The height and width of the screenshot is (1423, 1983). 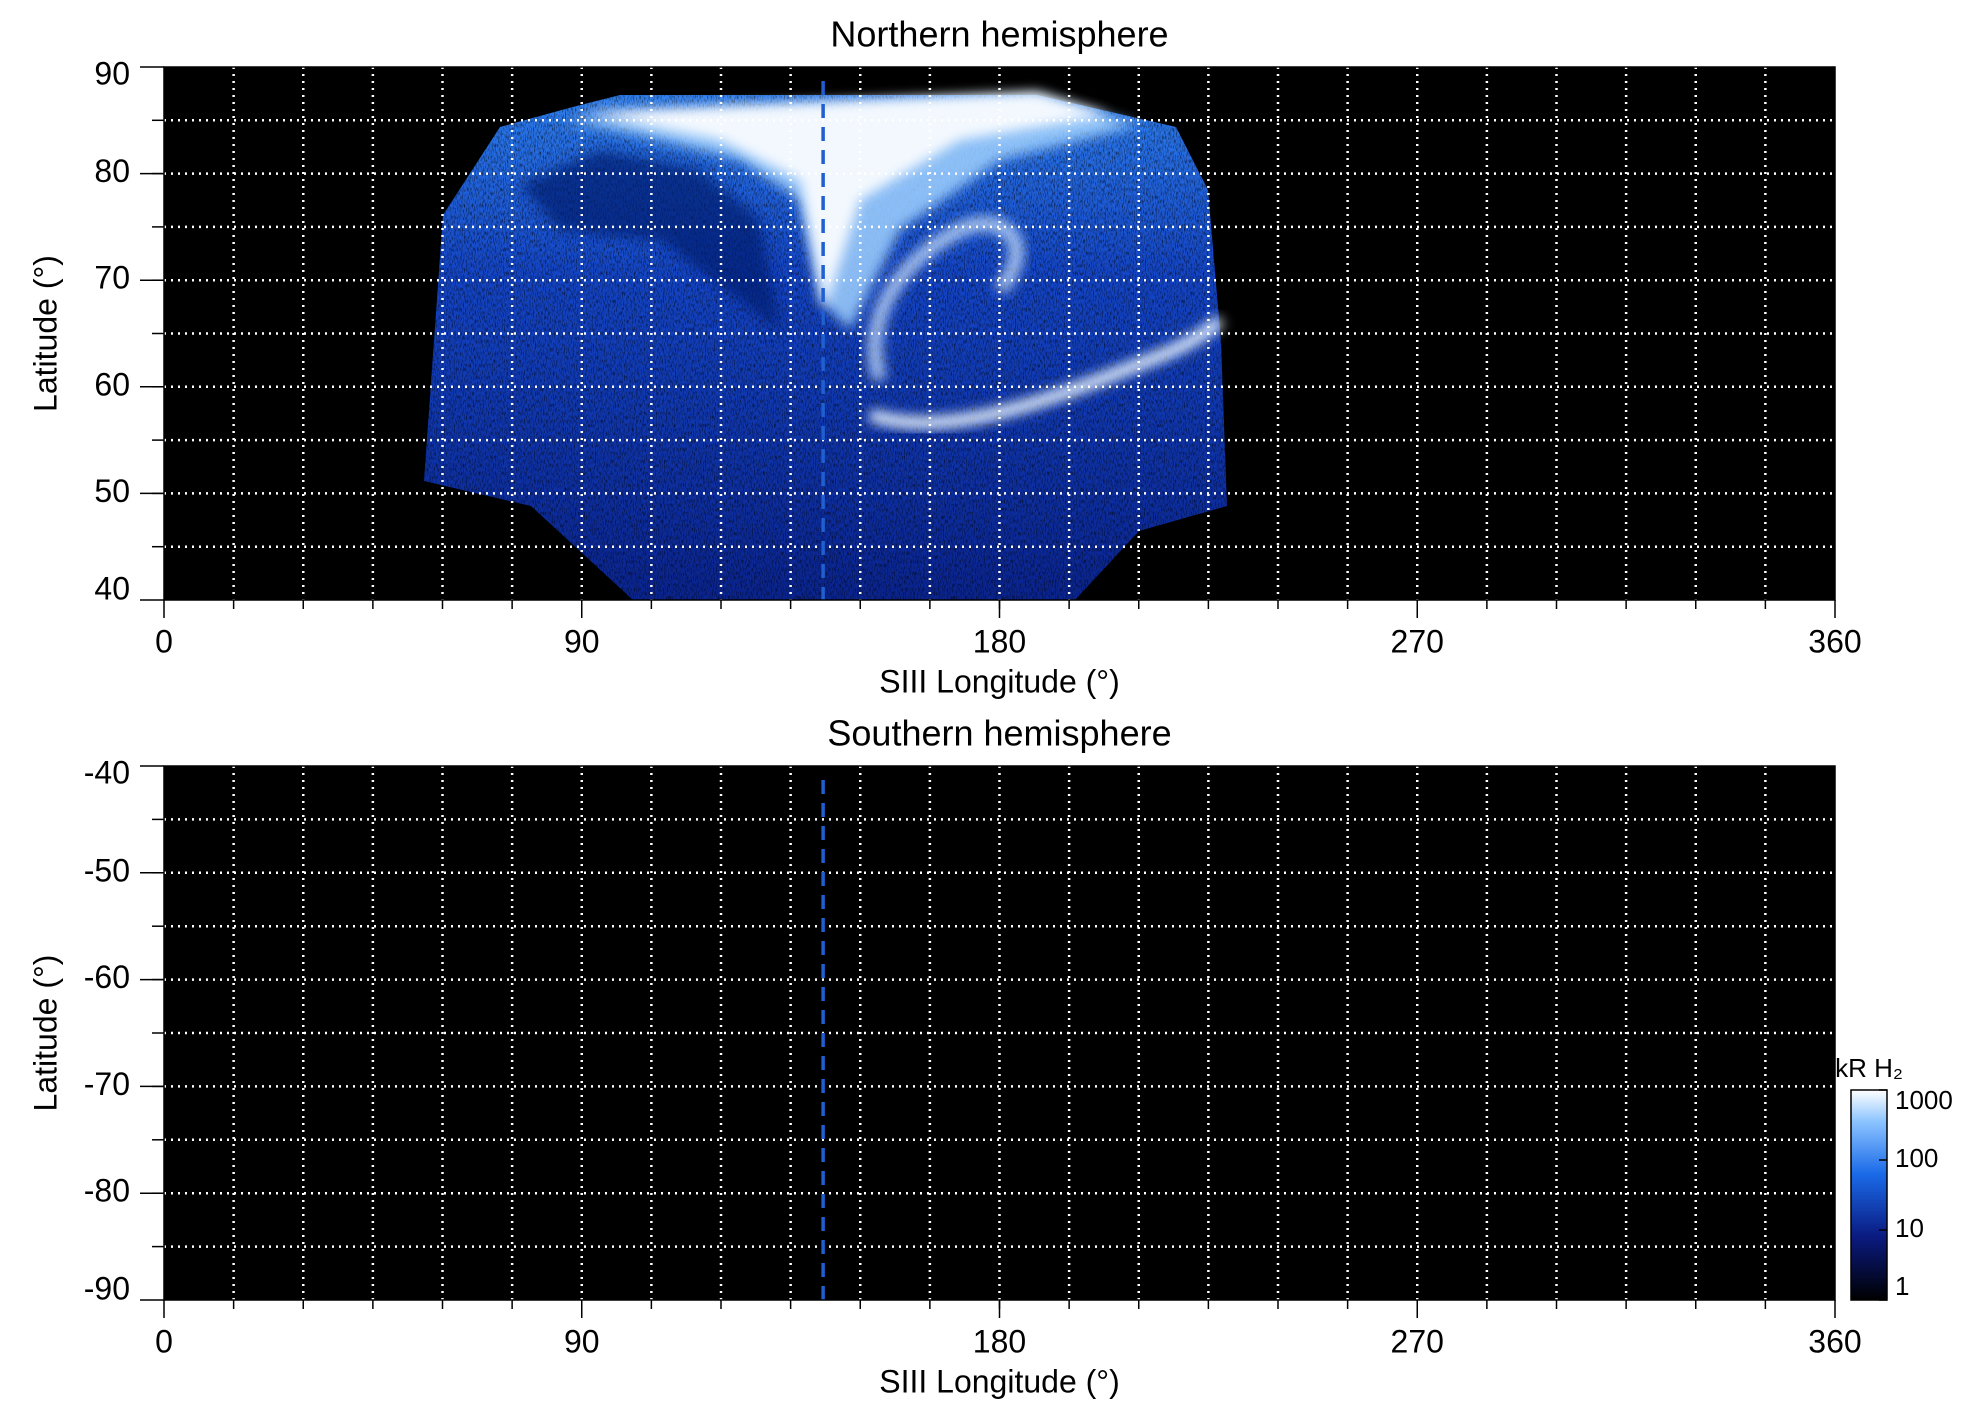 I want to click on colorbar-tick-label: 1000, so click(x=1924, y=1100).